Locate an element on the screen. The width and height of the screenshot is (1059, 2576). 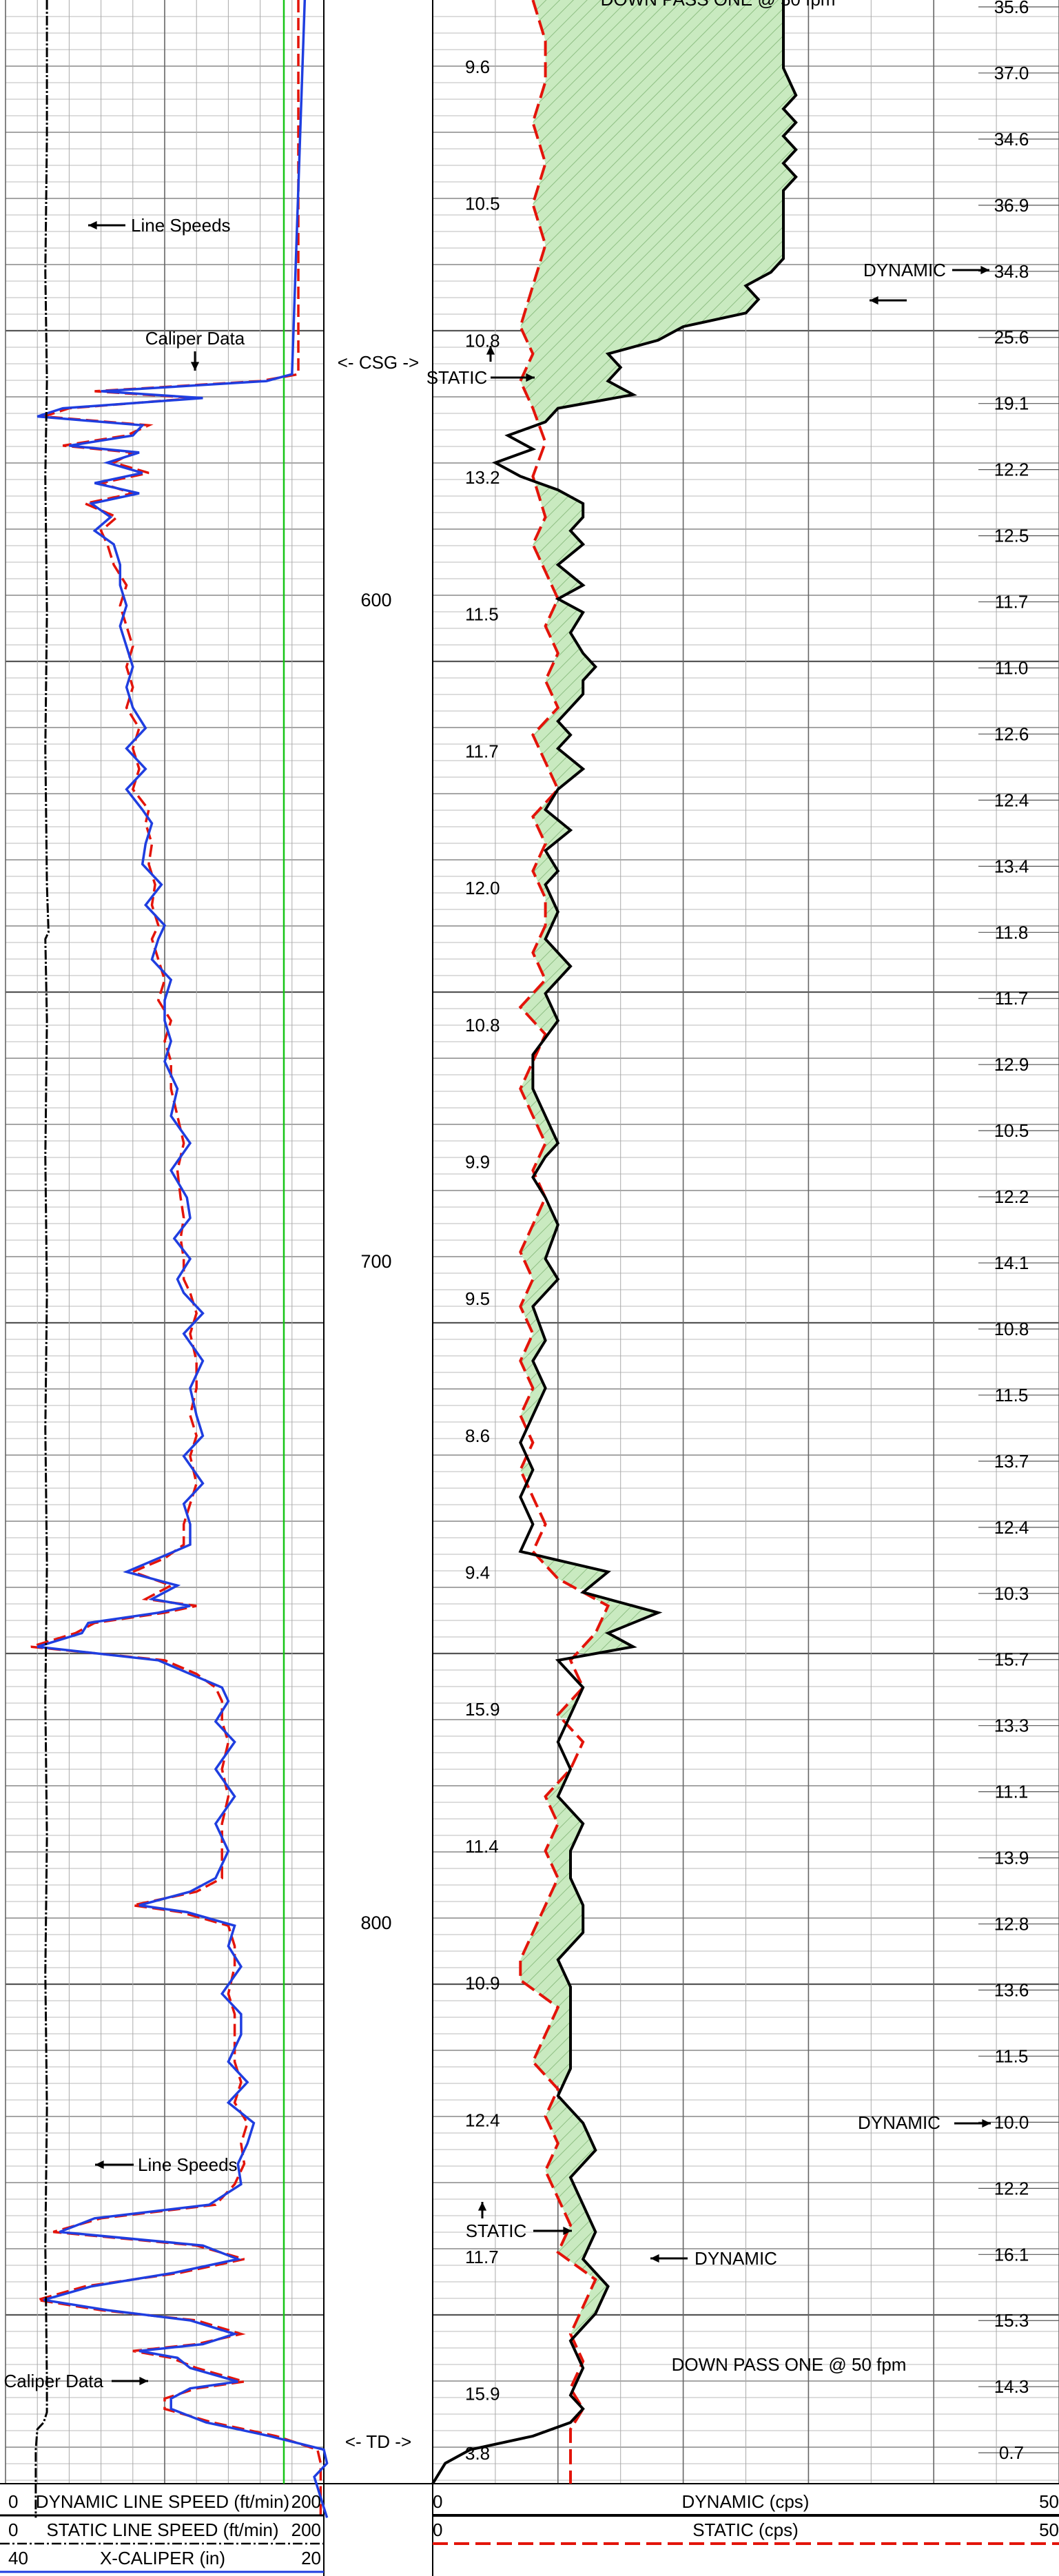
dynamic-value-label: 12.8 is located at coordinates (1011, 1924).